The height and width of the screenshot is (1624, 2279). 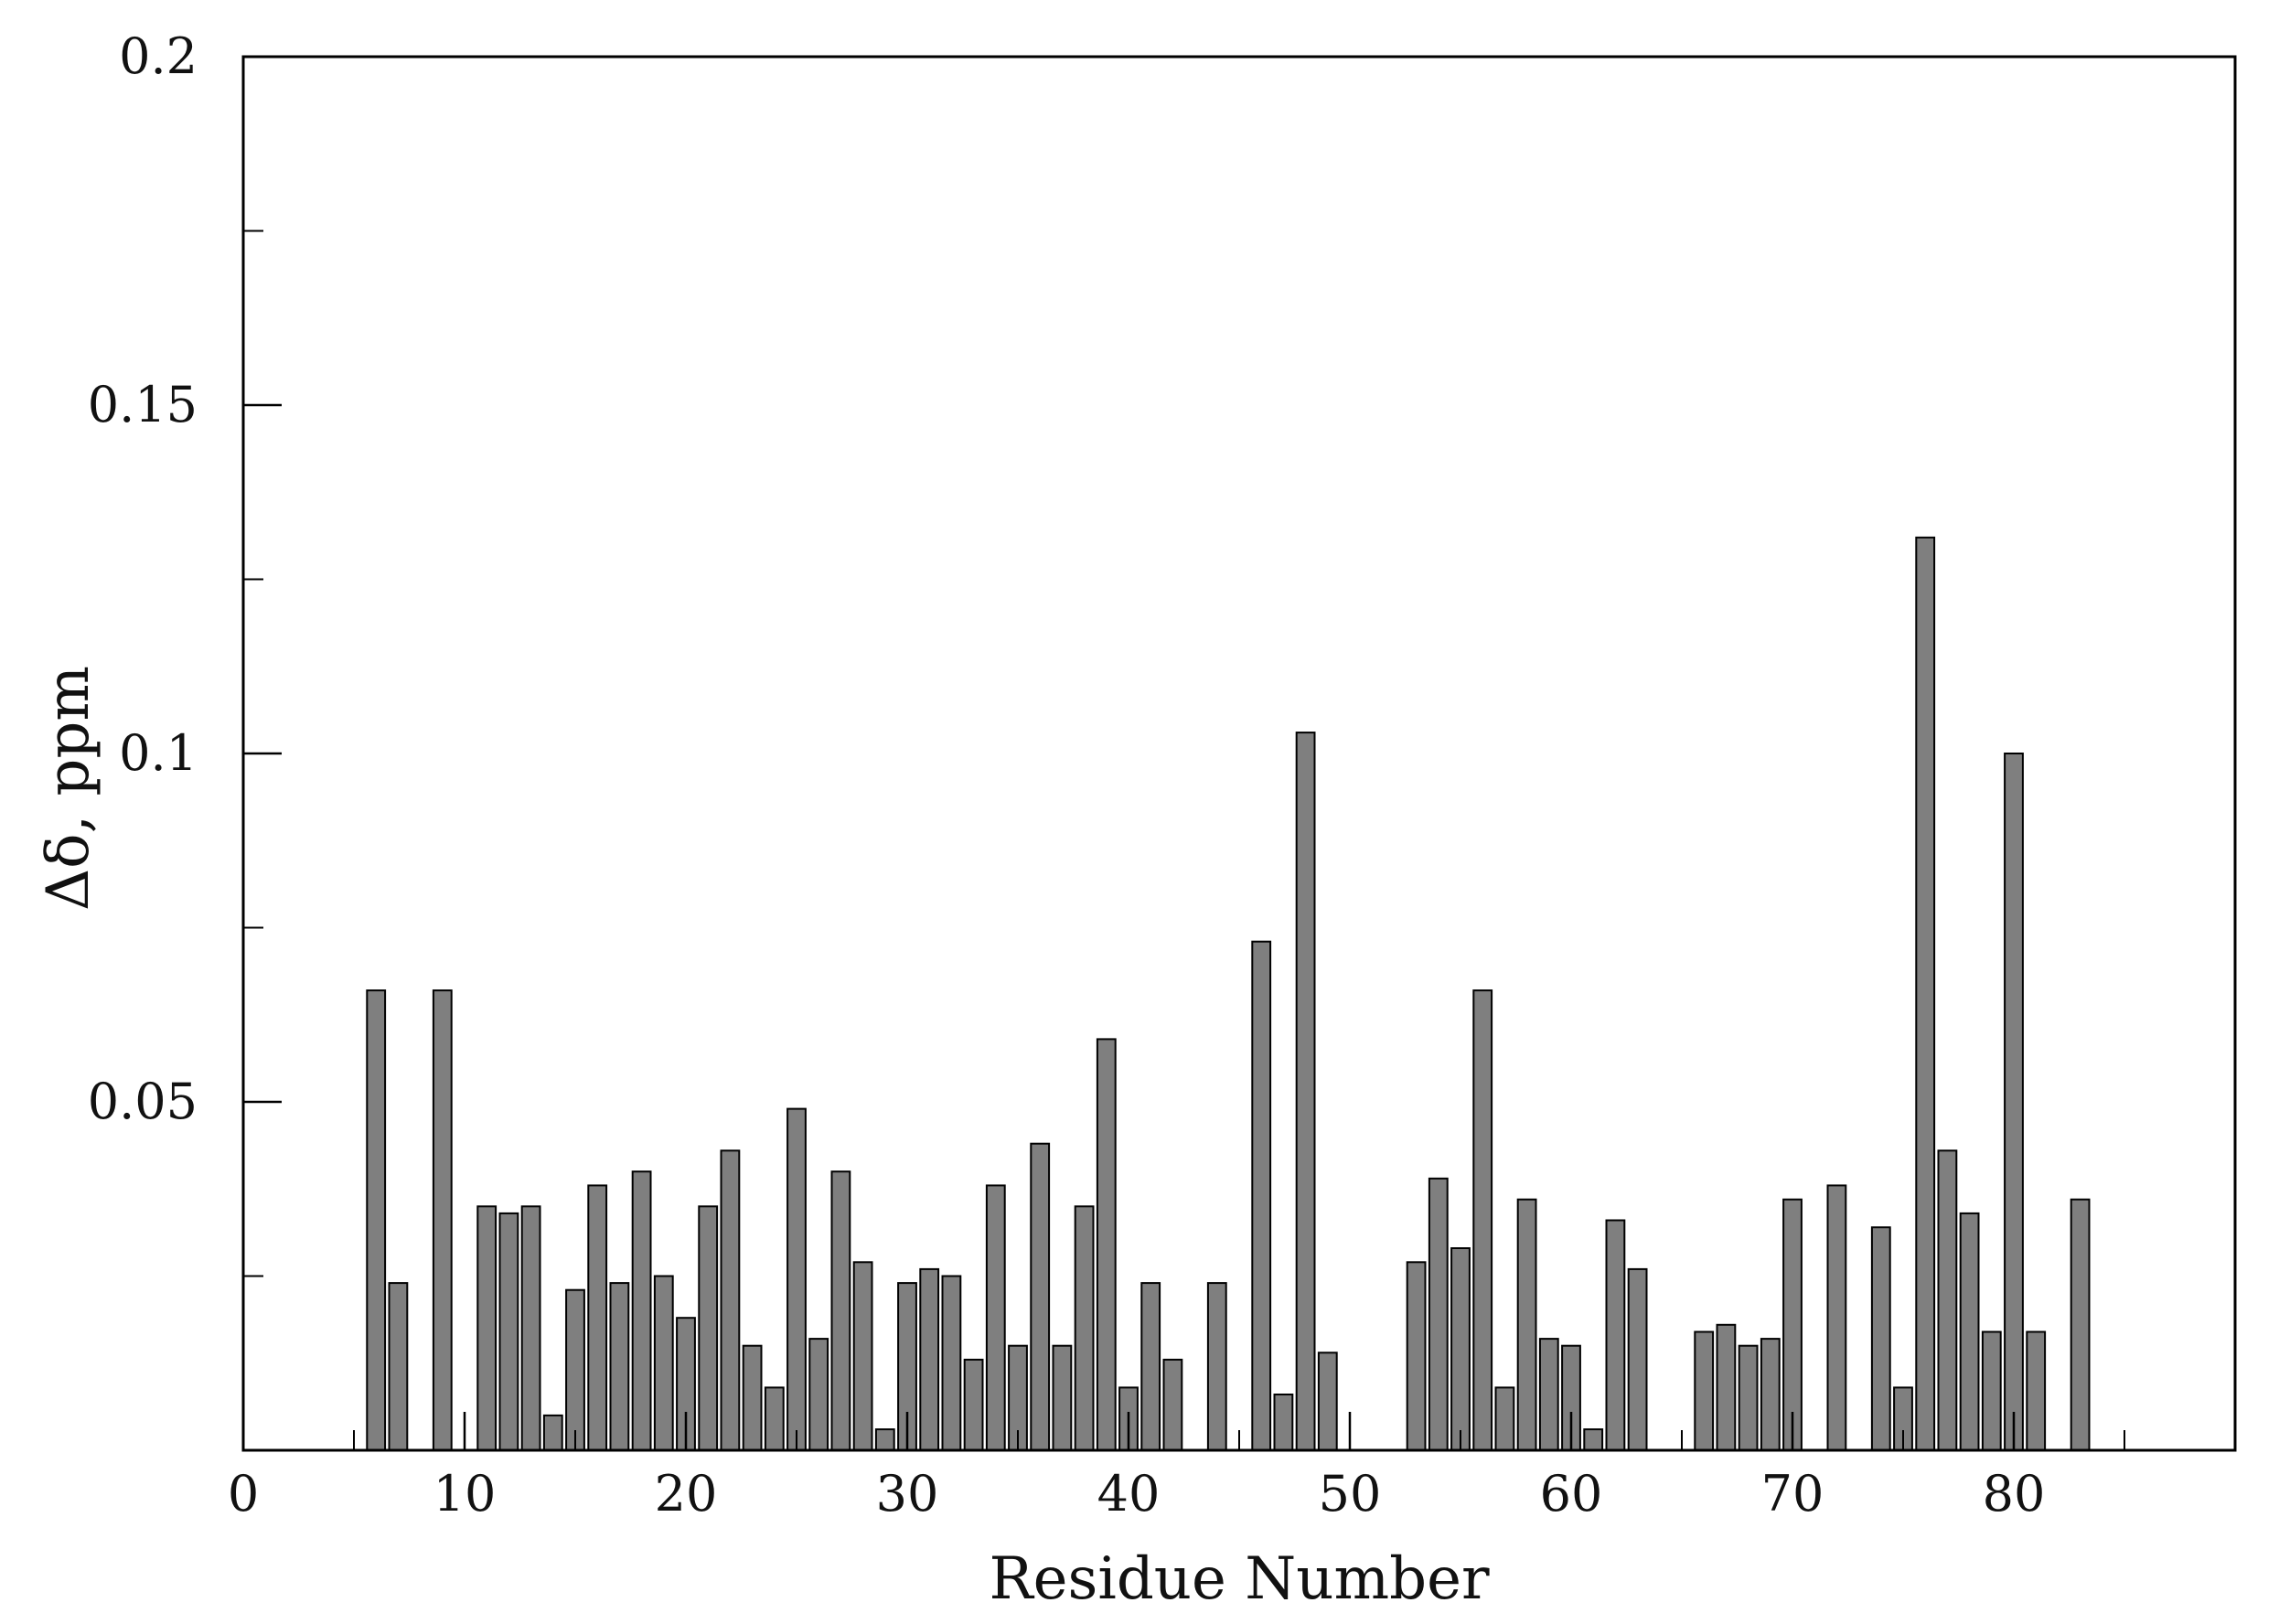 What do you see at coordinates (1239, 1579) in the screenshot?
I see `x-axis-title: Residue Number` at bounding box center [1239, 1579].